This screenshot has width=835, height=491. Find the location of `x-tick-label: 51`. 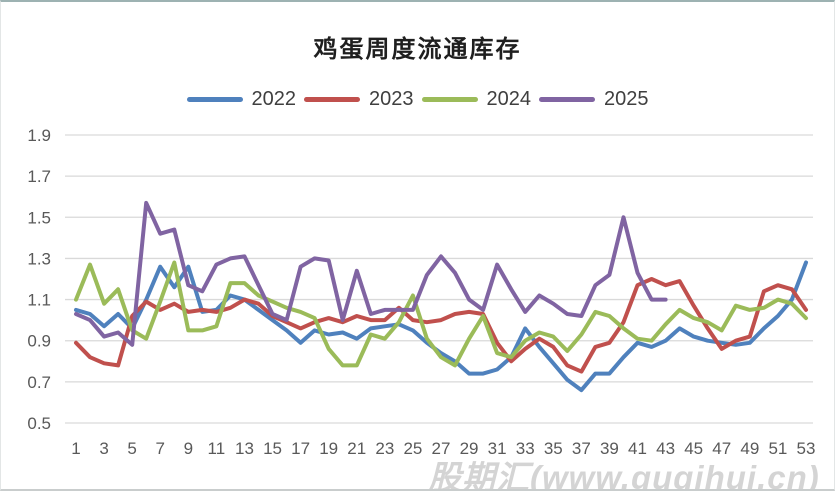

x-tick-label: 51 is located at coordinates (777, 448).